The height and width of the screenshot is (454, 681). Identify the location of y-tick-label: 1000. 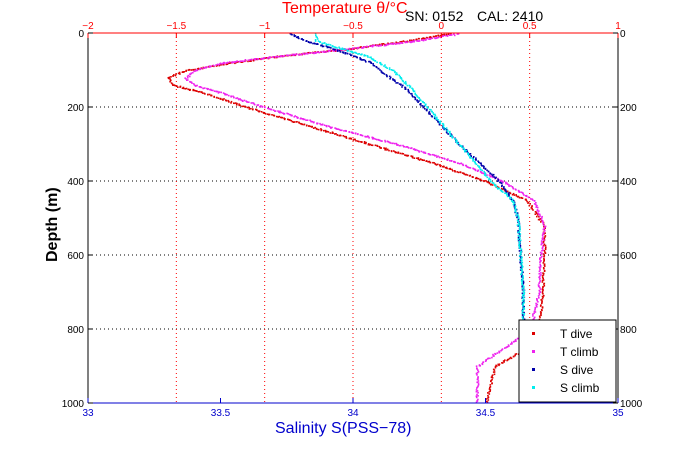
(73, 404).